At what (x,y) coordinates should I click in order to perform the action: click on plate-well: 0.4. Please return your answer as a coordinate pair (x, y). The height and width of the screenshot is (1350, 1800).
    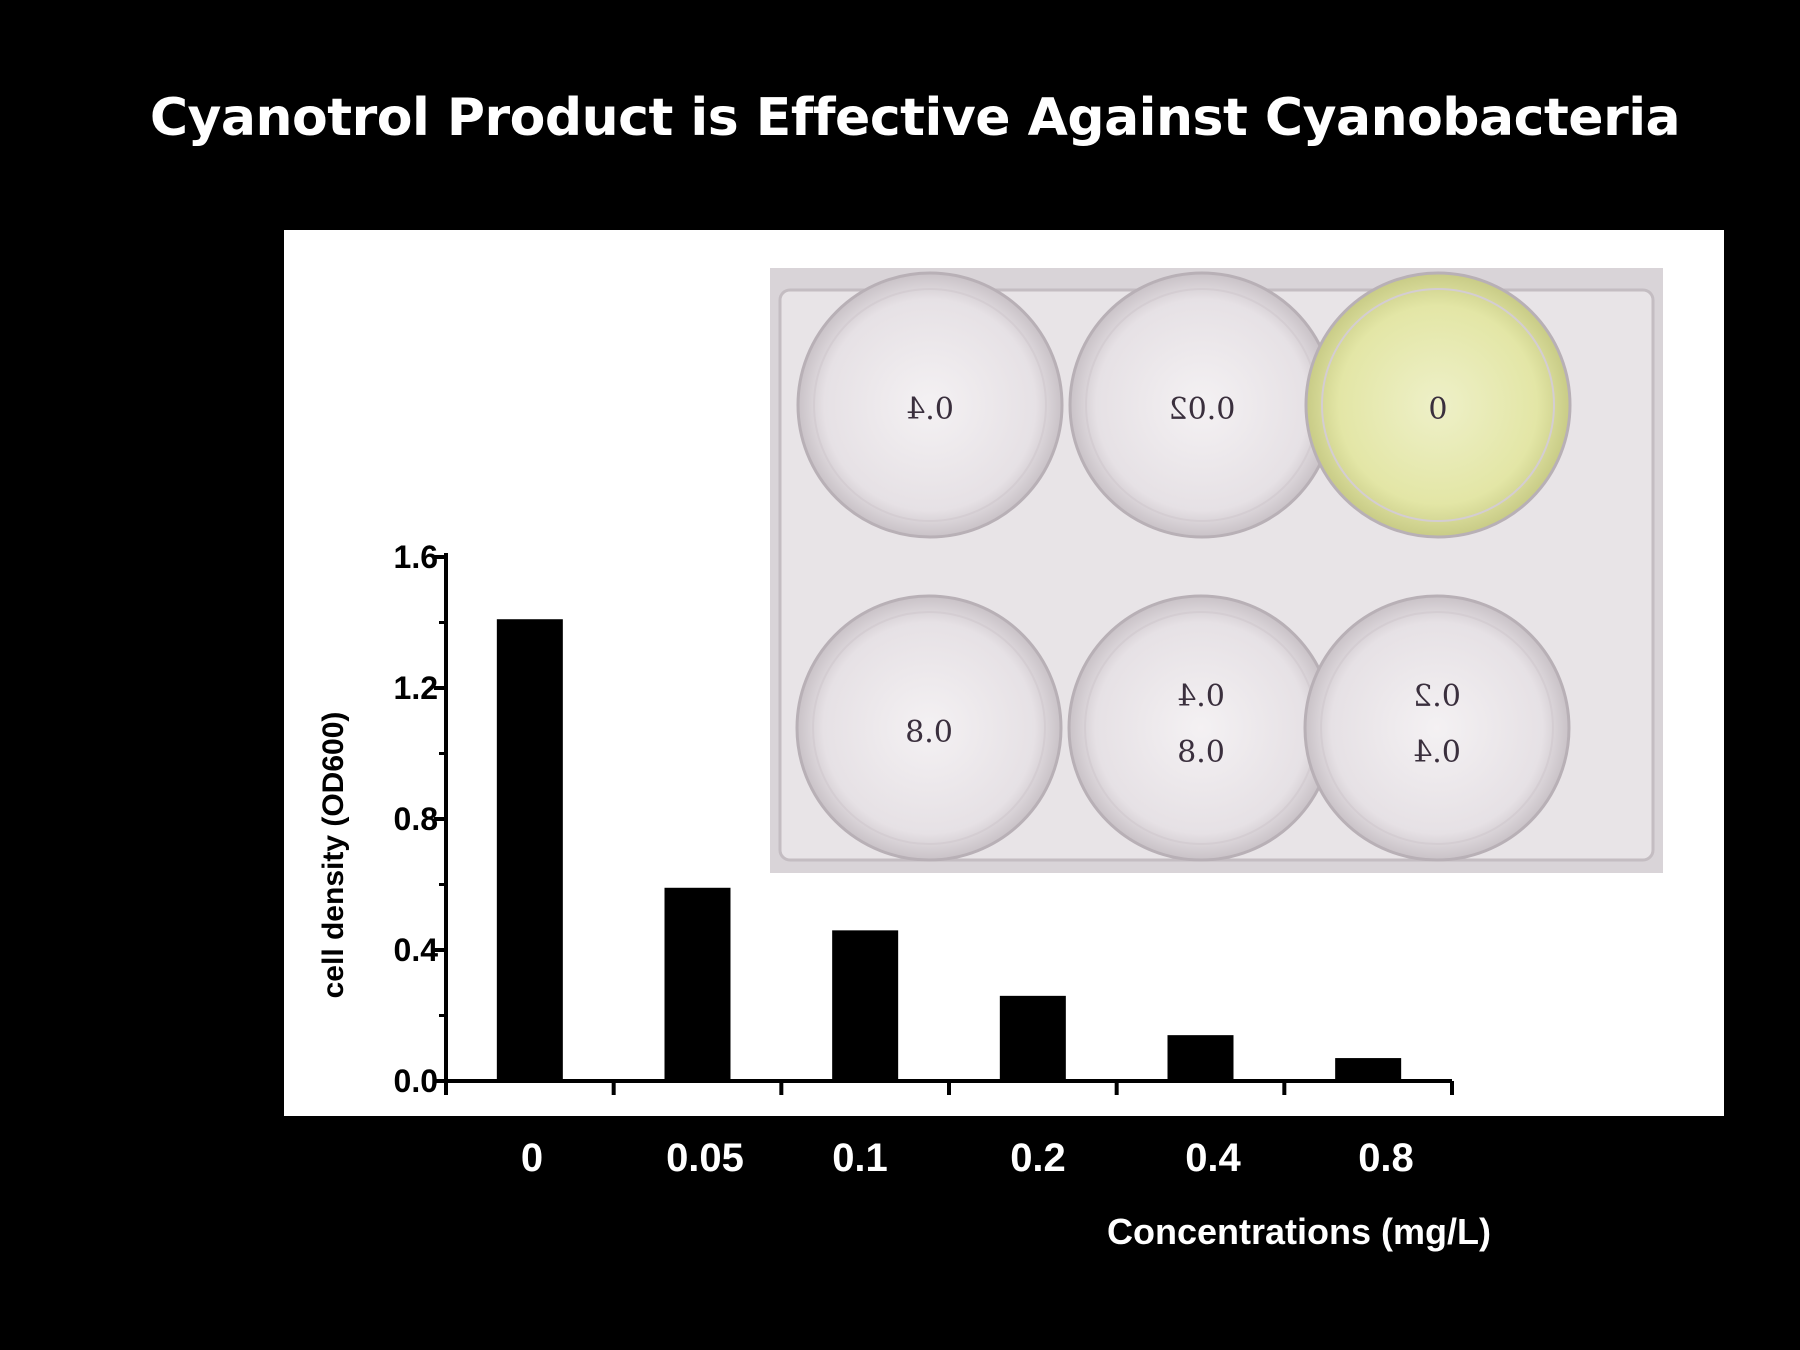
    Looking at the image, I should click on (930, 405).